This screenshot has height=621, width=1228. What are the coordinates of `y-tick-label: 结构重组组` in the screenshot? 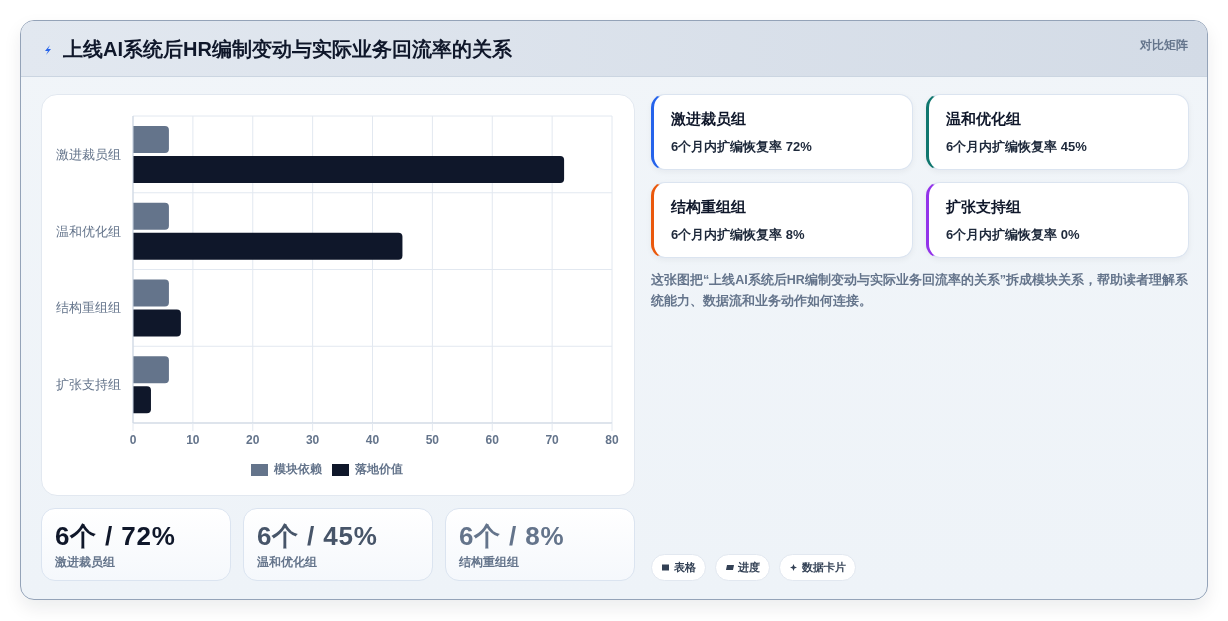 It's located at (88, 308).